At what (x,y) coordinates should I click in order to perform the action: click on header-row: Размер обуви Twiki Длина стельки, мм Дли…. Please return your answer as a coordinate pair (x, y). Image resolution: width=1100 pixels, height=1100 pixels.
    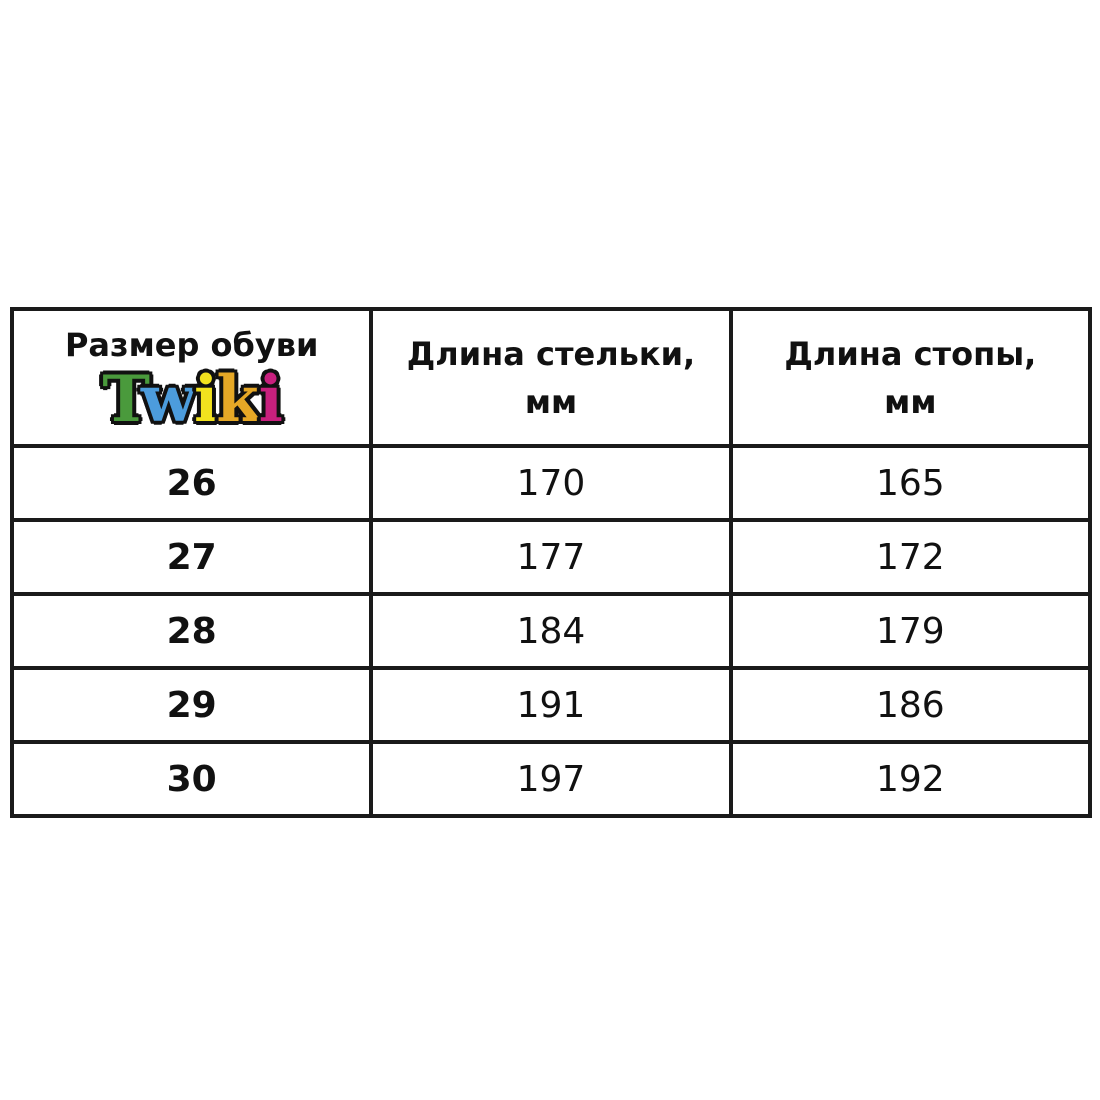
    Looking at the image, I should click on (551, 377).